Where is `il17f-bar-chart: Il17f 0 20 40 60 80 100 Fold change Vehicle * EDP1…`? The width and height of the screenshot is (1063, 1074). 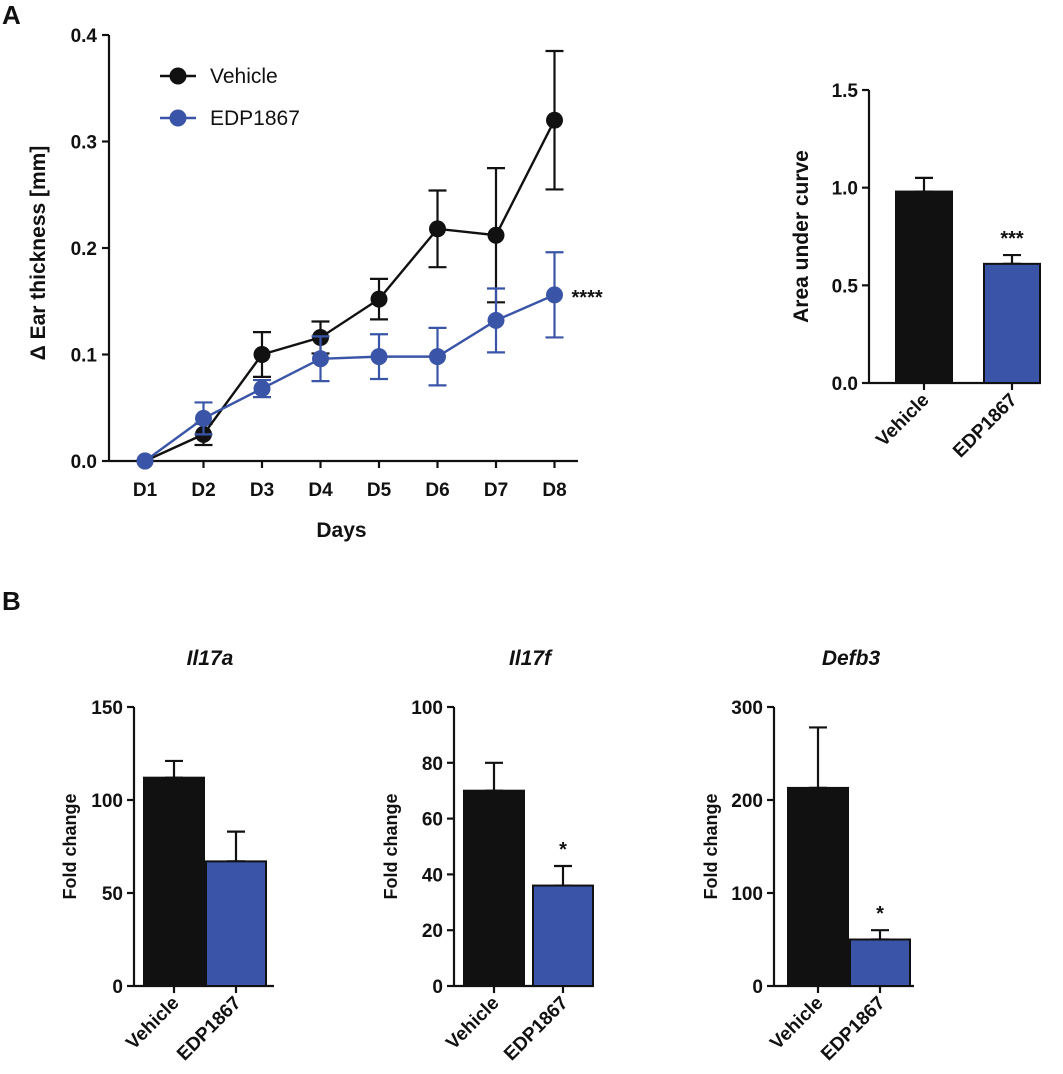 il17f-bar-chart: Il17f 0 20 40 60 80 100 Fold change Vehicle * EDP1… is located at coordinates (487, 856).